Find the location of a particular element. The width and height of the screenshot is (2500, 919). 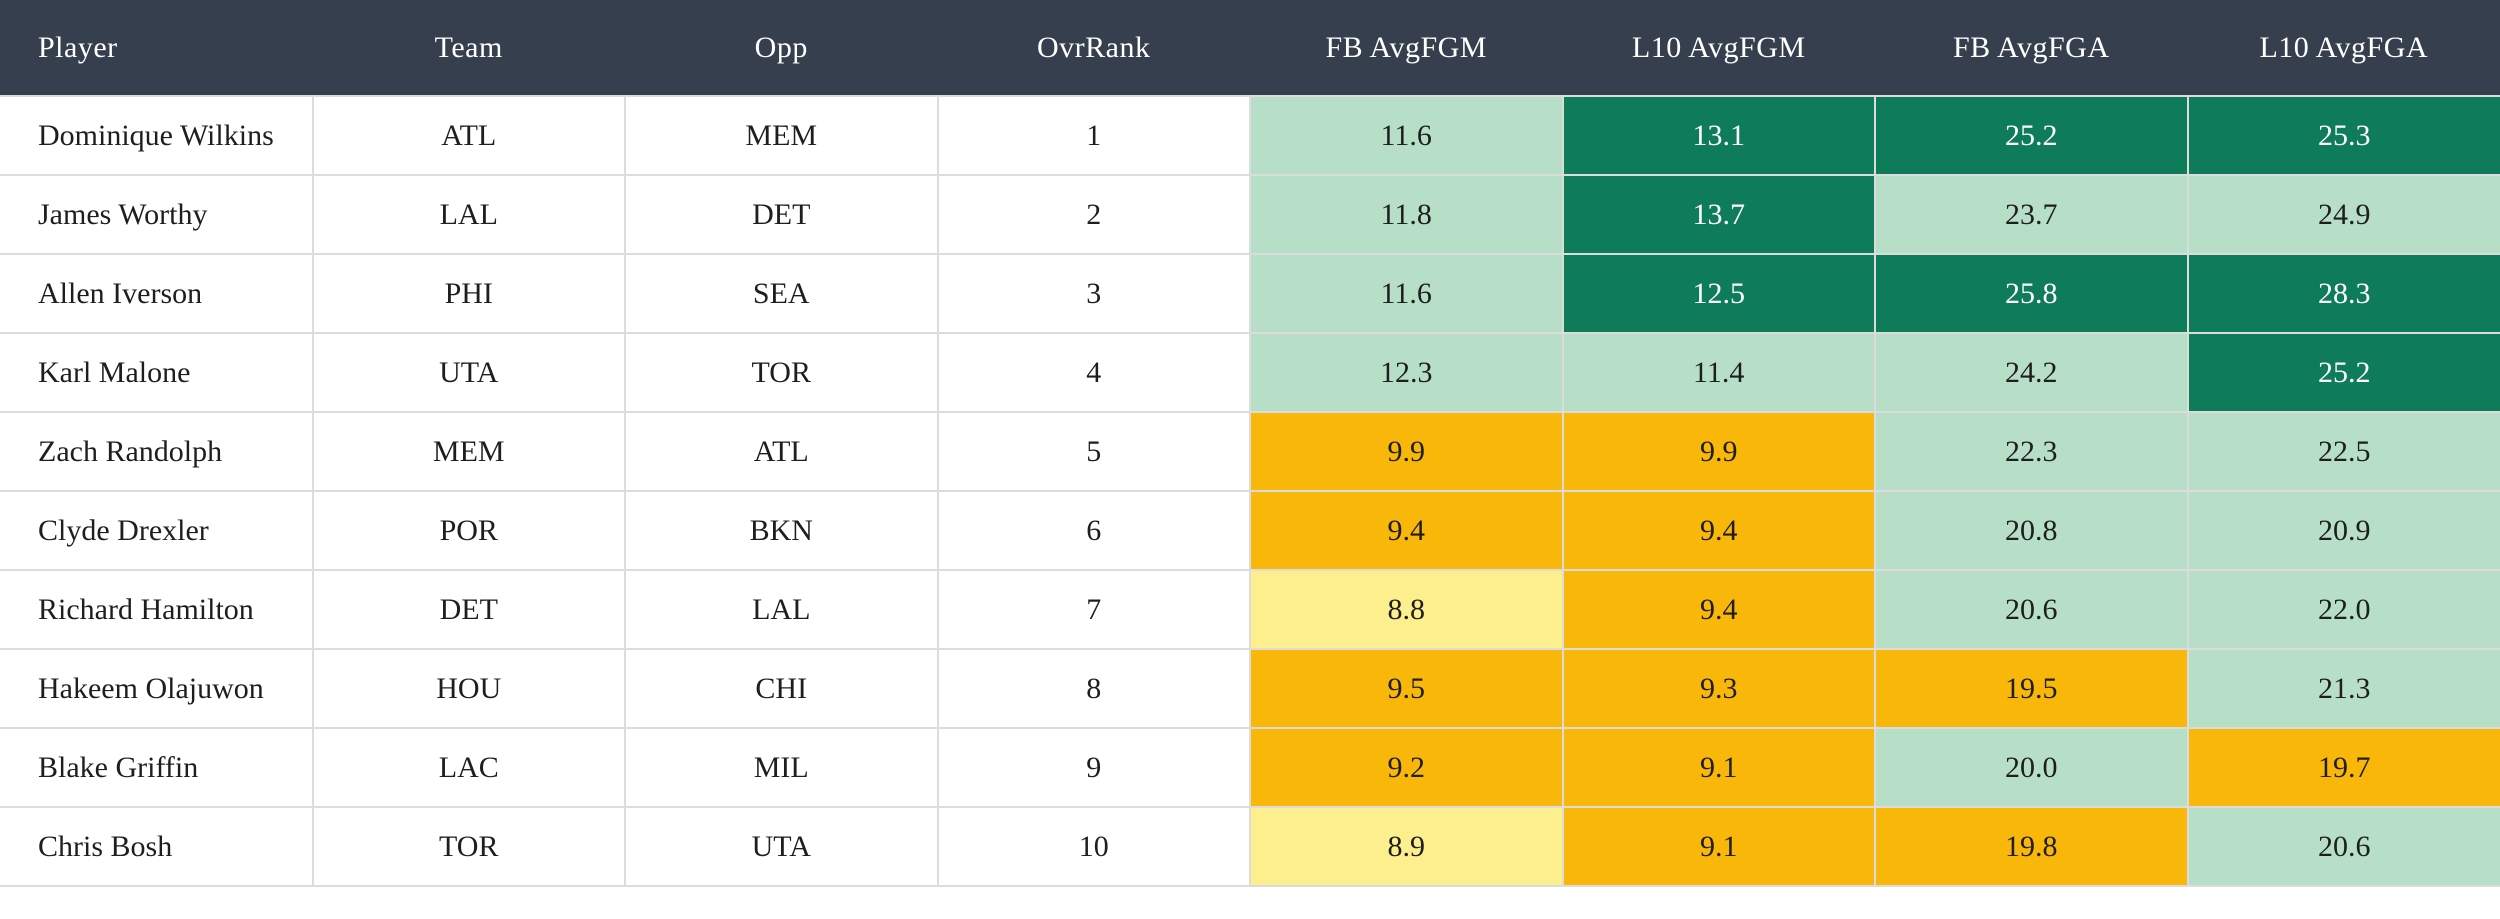

table-row: Richard Hamilton DET LAL 7 8.8 9.4 20.6 22.0 is located at coordinates (1250, 609).